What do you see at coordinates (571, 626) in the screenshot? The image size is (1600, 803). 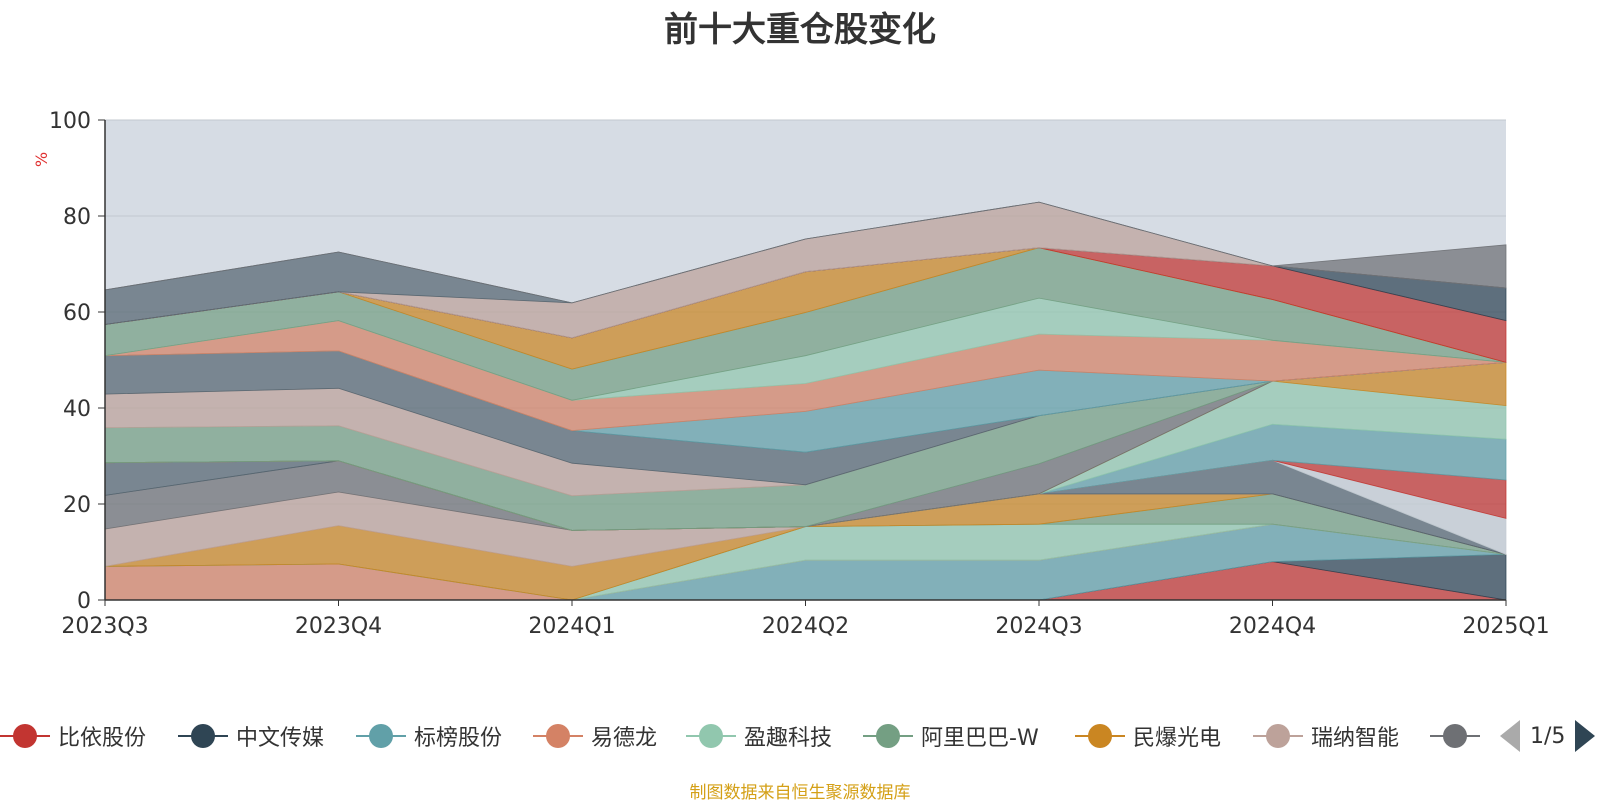 I see `x-tick-label: 2024Q1` at bounding box center [571, 626].